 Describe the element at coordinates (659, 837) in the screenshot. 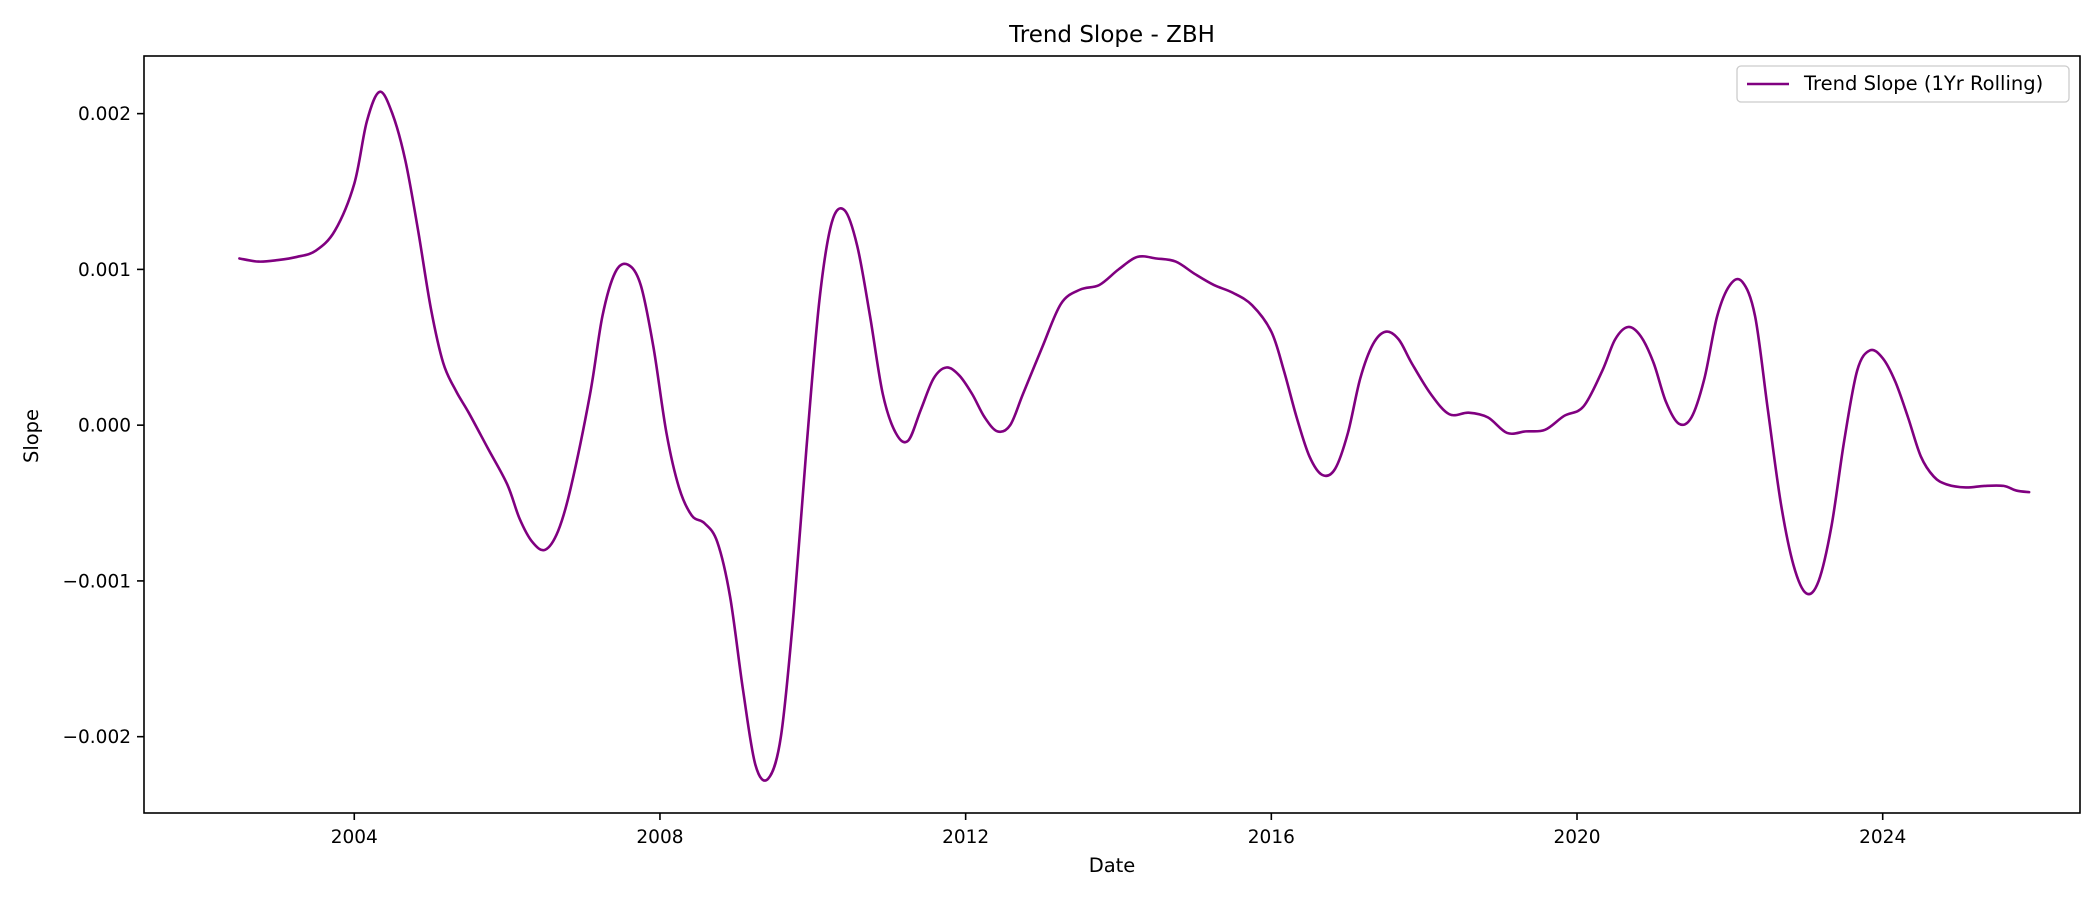

I see `x-tick-label: 2008` at that location.